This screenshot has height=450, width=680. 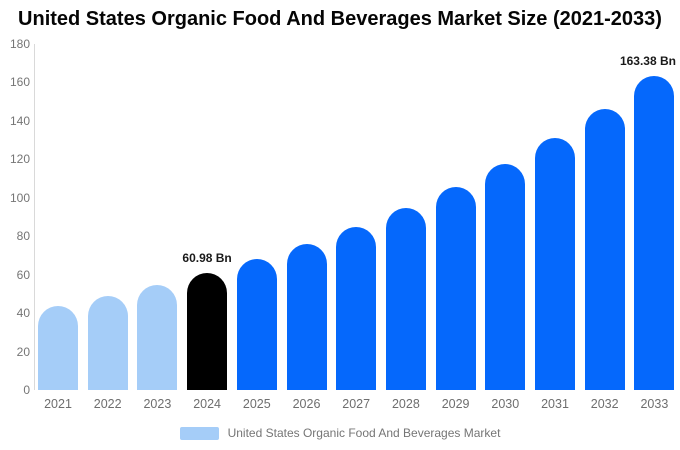 What do you see at coordinates (23, 313) in the screenshot?
I see `y-tick-label: 40` at bounding box center [23, 313].